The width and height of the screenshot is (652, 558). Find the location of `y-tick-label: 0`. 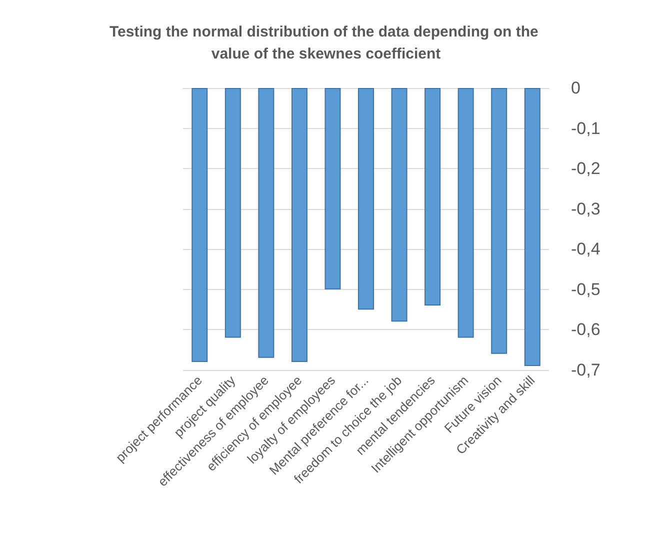

y-tick-label: 0 is located at coordinates (575, 88).